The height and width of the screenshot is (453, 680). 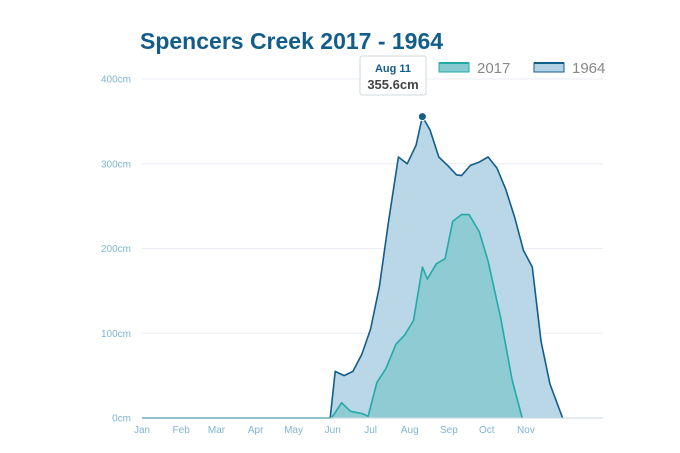 I want to click on legend: 2017 1964, so click(x=521, y=68).